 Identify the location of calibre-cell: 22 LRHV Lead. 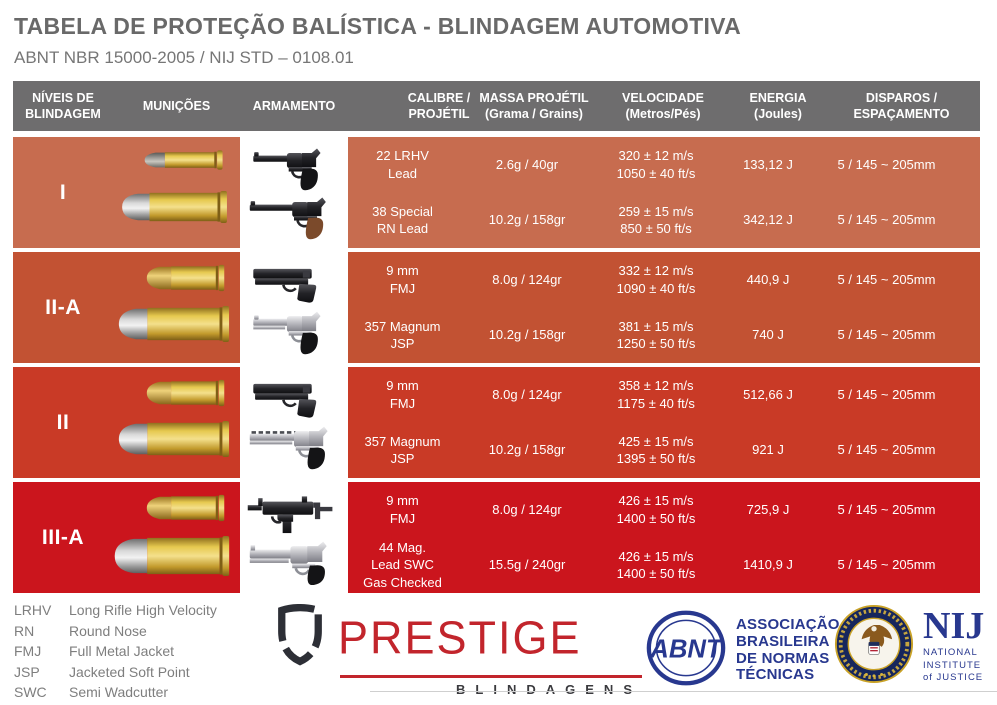
(402, 164).